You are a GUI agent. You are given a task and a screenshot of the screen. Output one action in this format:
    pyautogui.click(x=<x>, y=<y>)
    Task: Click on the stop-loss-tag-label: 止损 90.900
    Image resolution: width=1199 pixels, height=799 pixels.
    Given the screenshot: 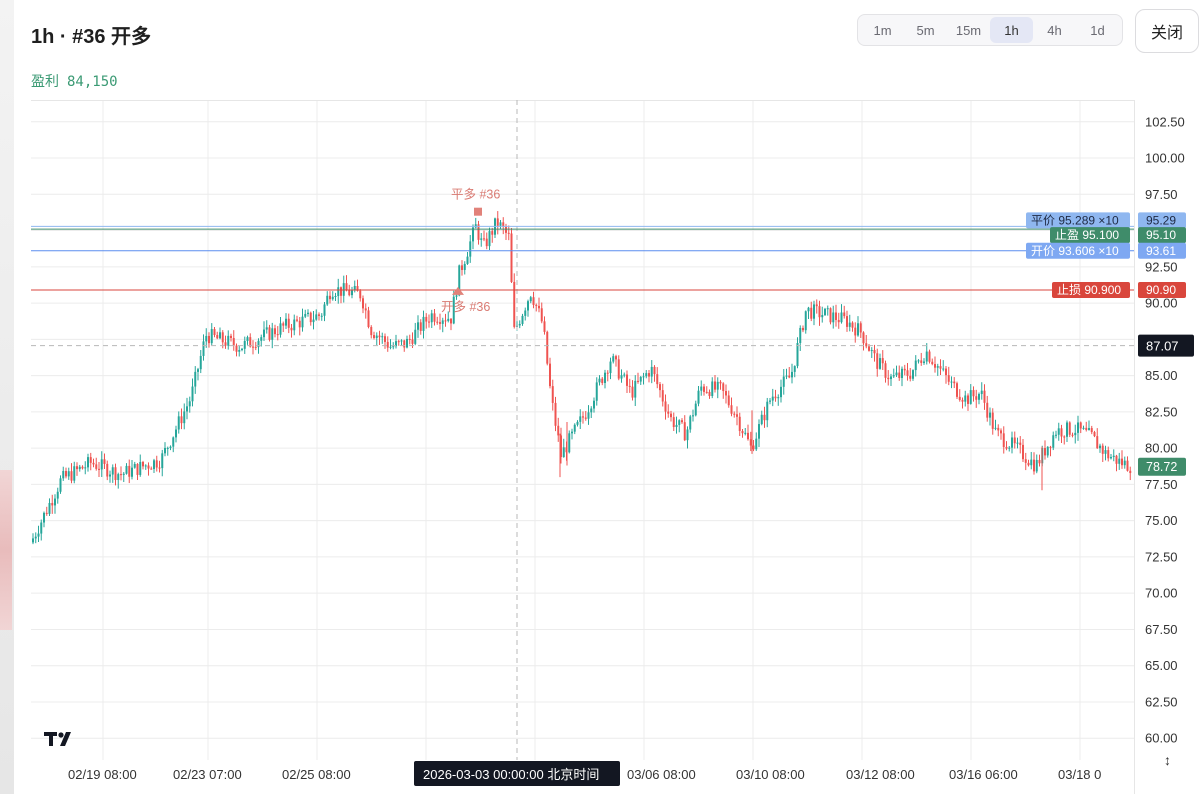 What is the action you would take?
    pyautogui.click(x=1089, y=290)
    